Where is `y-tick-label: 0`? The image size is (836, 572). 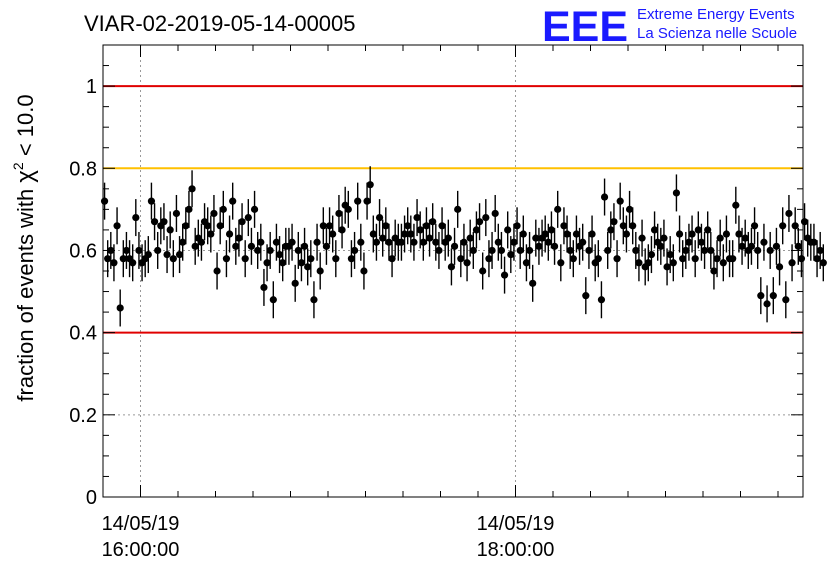
y-tick-label: 0 is located at coordinates (91, 498).